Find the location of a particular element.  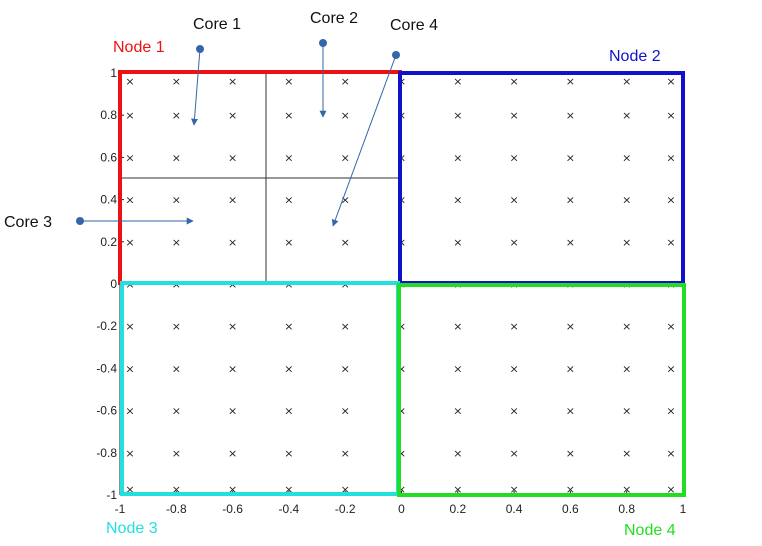

x-tick-label: 0 is located at coordinates (401, 509).